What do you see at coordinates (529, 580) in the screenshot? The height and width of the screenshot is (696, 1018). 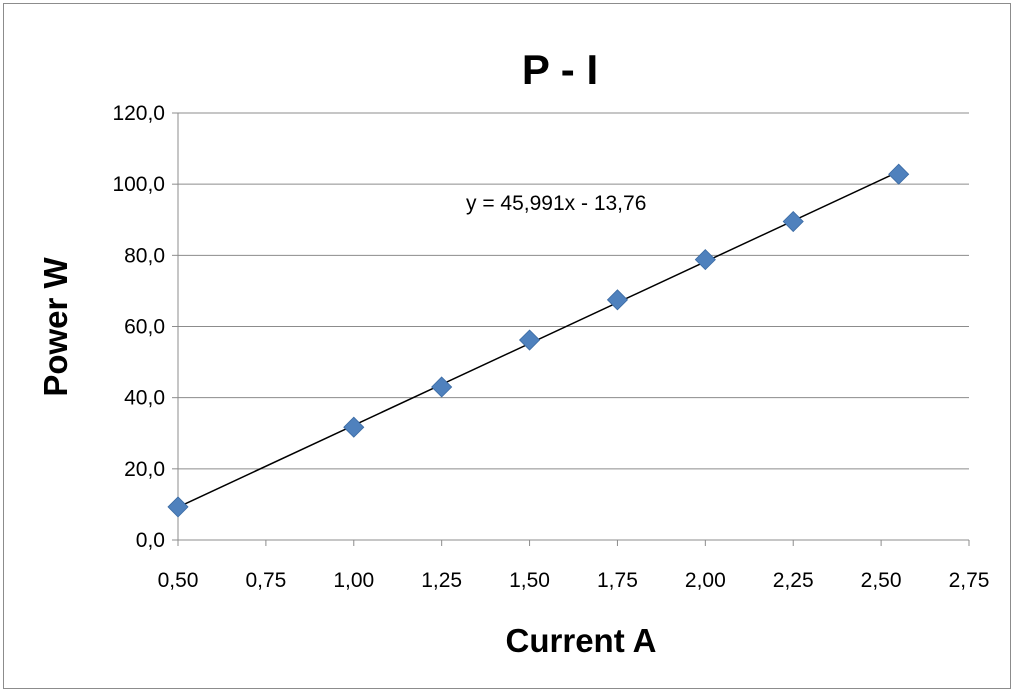 I see `x-tick-label: 1,50` at bounding box center [529, 580].